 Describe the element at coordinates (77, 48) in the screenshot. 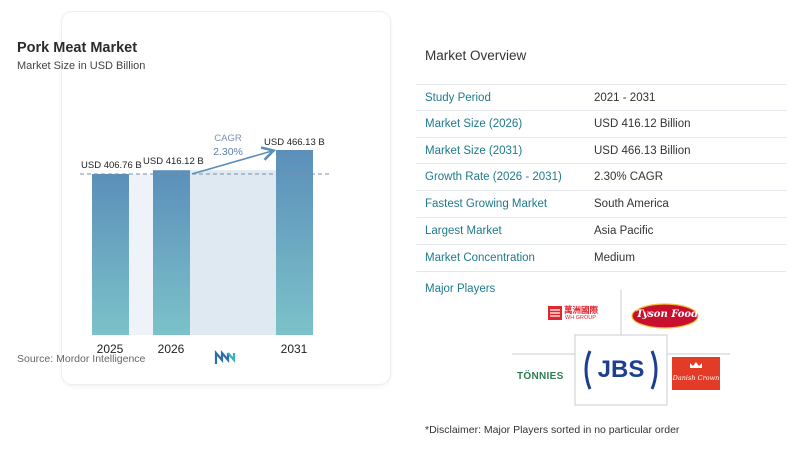

I see `chart-title: Pork Meat Market` at that location.